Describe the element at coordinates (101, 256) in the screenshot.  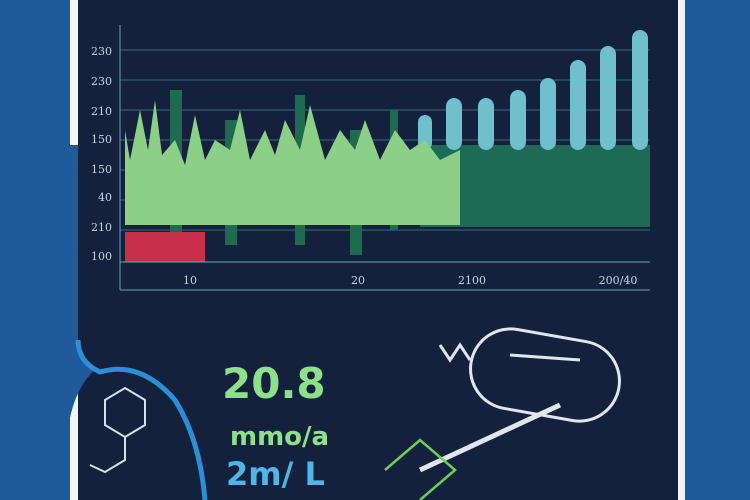
I see `y-label: 100` at that location.